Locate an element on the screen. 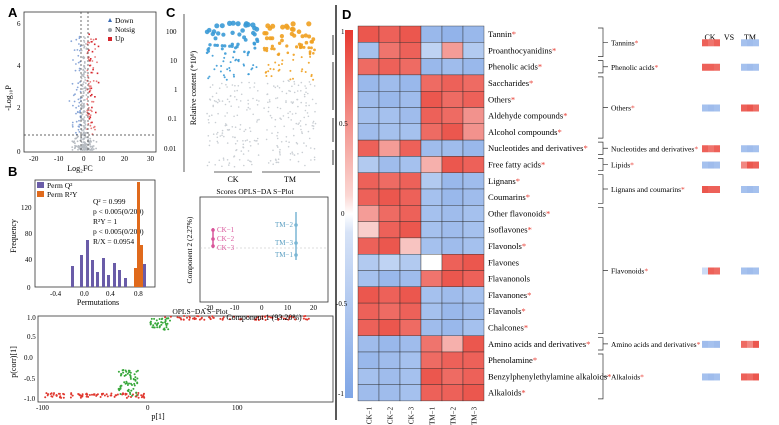  legend-r2y-swatch is located at coordinates (40, 194).